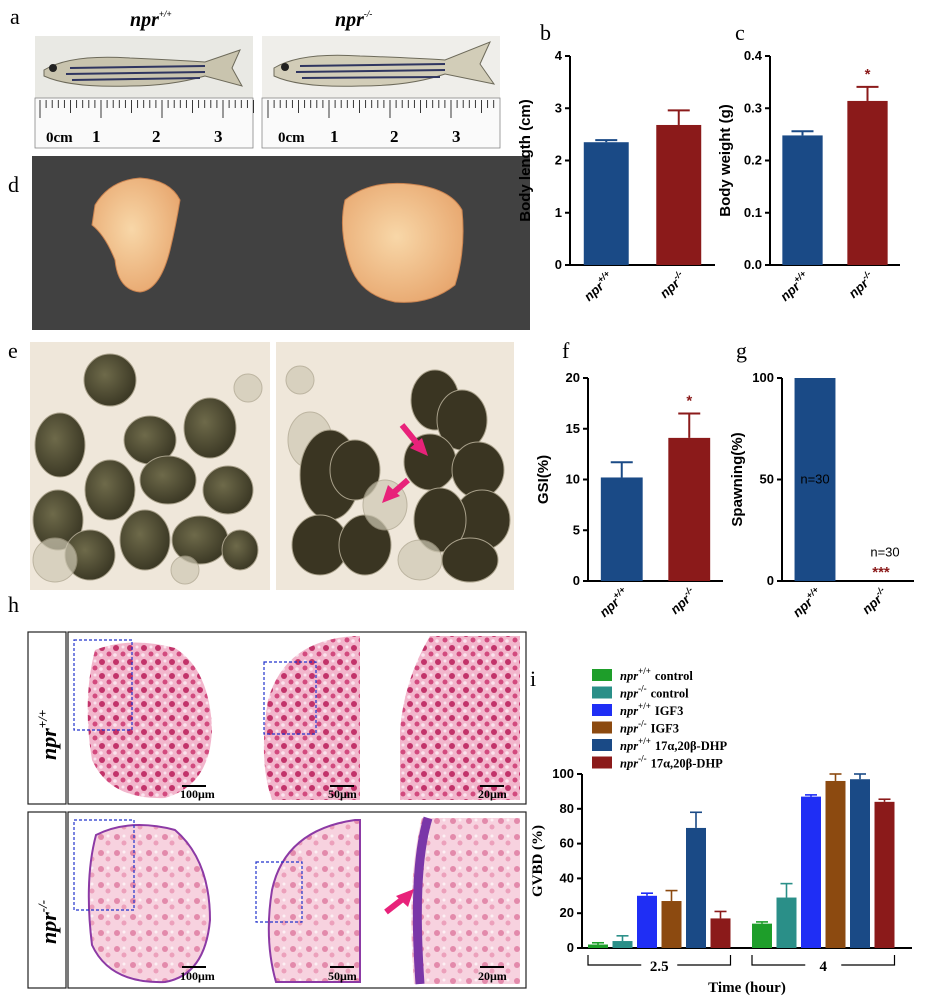 This screenshot has width=926, height=1000. I want to click on y-tick-label: 4, so click(559, 55).